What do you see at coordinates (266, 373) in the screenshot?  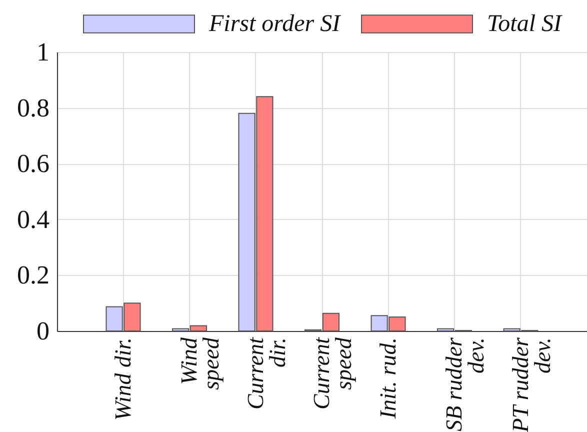 I see `x-tick-label: Current dir.` at bounding box center [266, 373].